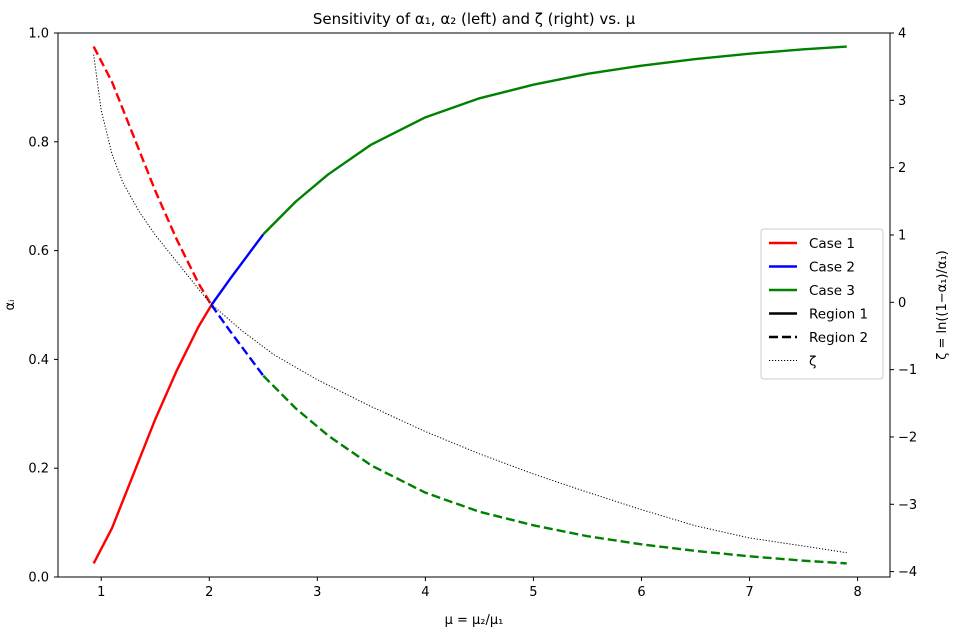 The width and height of the screenshot is (960, 633). Describe the element at coordinates (38, 469) in the screenshot. I see `y-left-tick-label: 0.2` at that location.